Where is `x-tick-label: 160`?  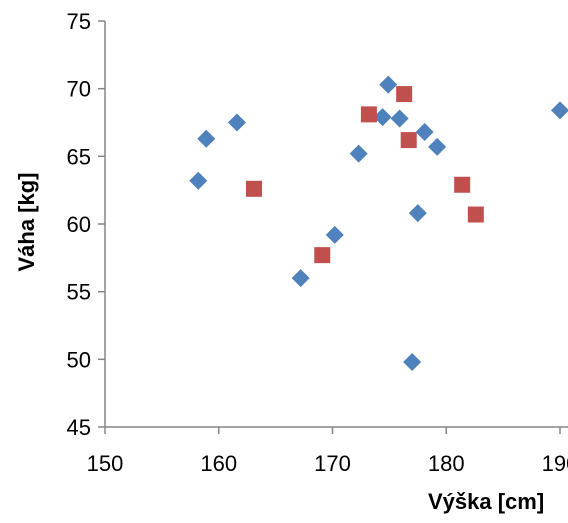 x-tick-label: 160 is located at coordinates (218, 463).